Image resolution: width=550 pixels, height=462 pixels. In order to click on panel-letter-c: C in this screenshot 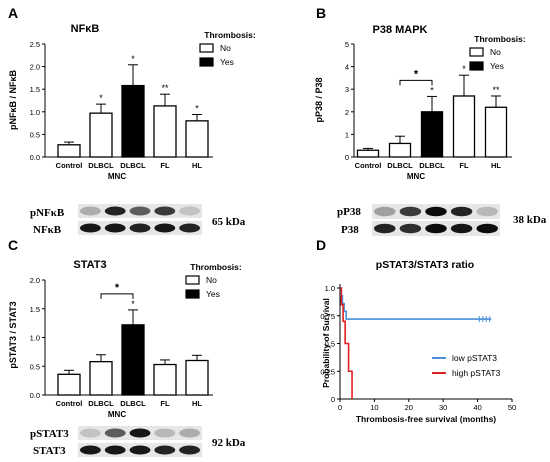, I will do `click(13, 245)`.